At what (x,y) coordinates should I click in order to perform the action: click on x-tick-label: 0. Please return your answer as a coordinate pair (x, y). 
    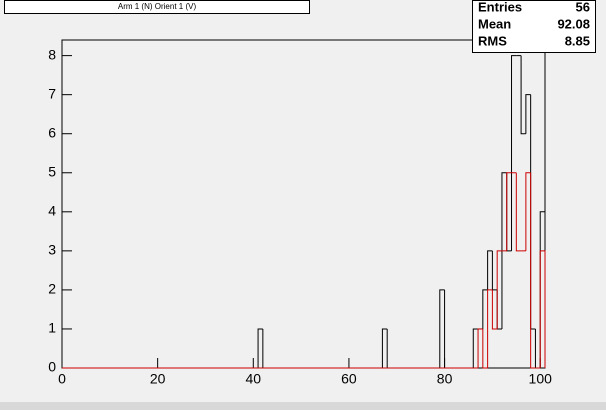
    Looking at the image, I should click on (62, 379).